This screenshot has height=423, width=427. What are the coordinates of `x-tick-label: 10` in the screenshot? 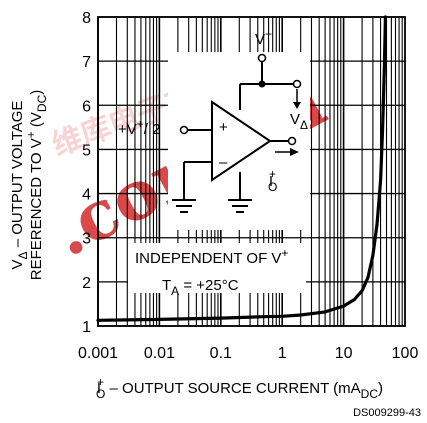 It's located at (344, 353).